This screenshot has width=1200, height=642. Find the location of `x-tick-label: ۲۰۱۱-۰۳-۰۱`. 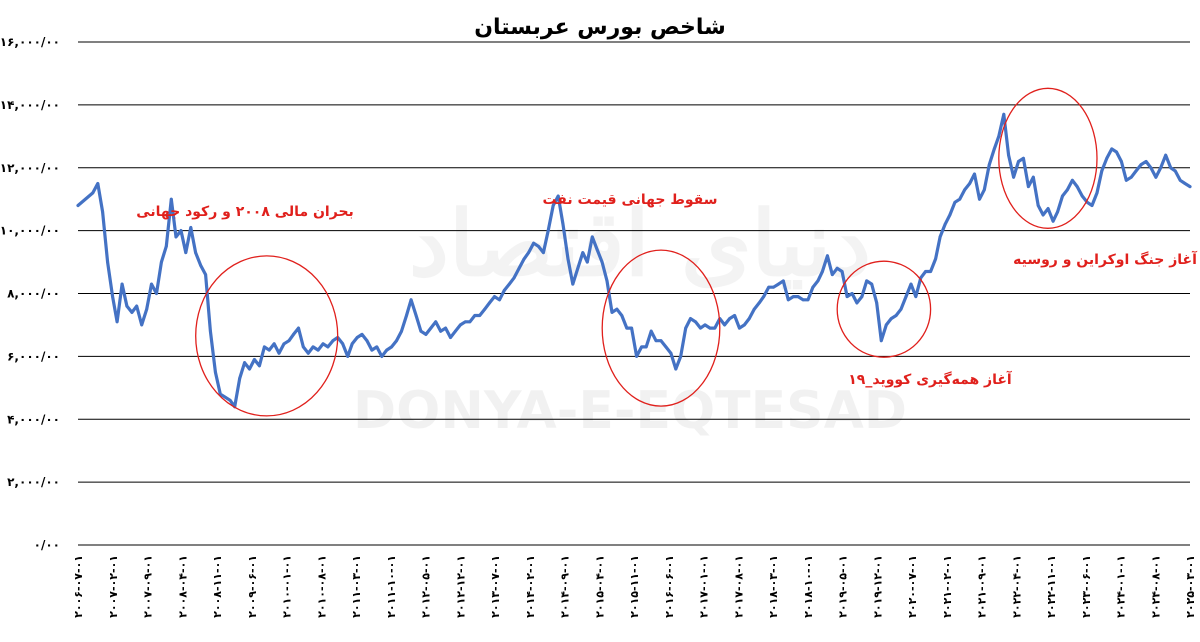

x-tick-label: ۲۰۱۱-۰۳-۰۱ is located at coordinates (356, 586).